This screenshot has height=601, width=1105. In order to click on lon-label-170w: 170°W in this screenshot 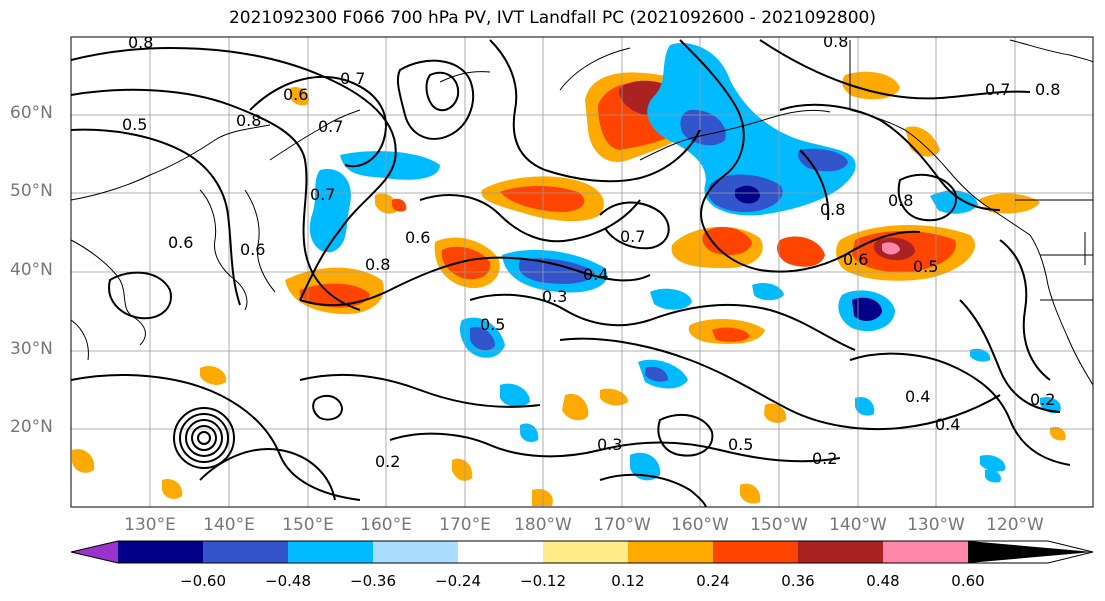, I will do `click(622, 525)`.